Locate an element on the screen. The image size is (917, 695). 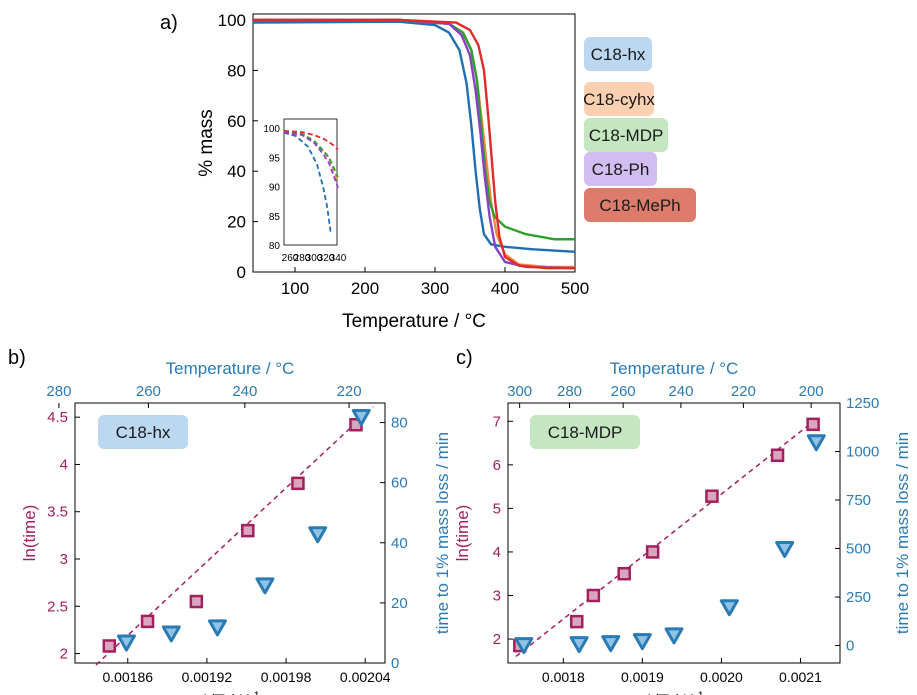
inset-x-tick-label: 260 is located at coordinates (290, 258).